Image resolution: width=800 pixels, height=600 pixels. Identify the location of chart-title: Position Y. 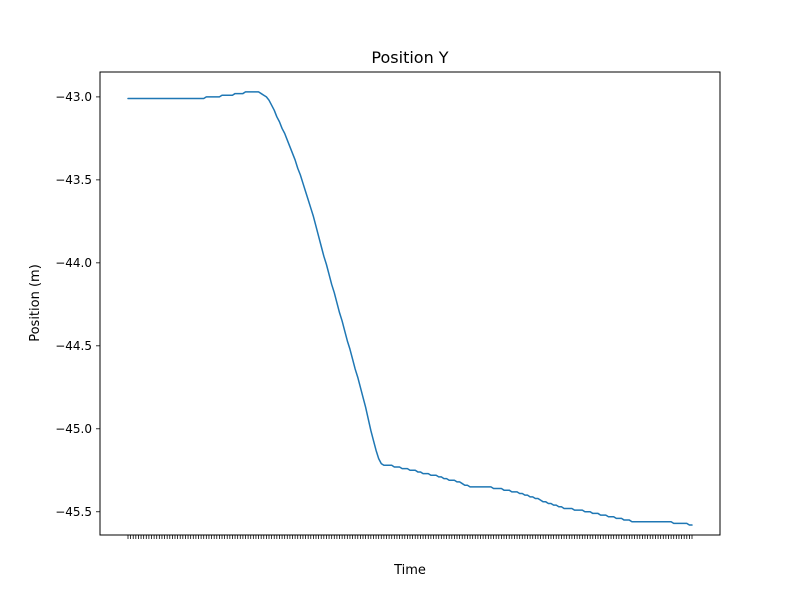
(409, 57).